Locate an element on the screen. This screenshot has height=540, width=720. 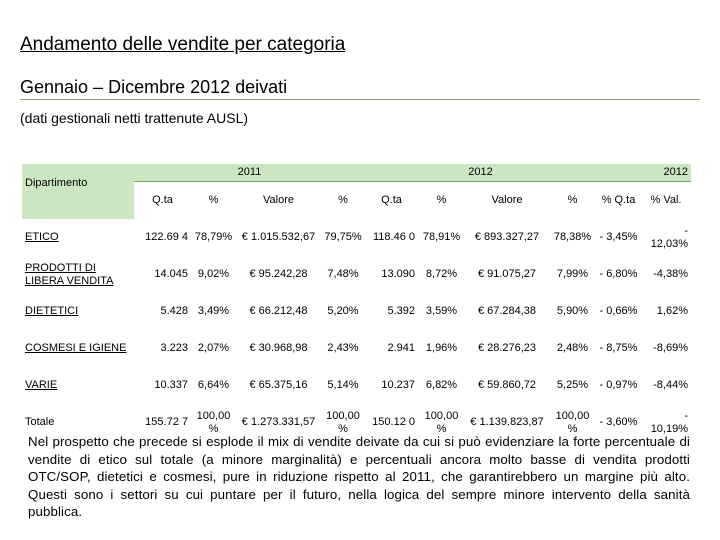
table-cell: -4,38% is located at coordinates (670, 274).